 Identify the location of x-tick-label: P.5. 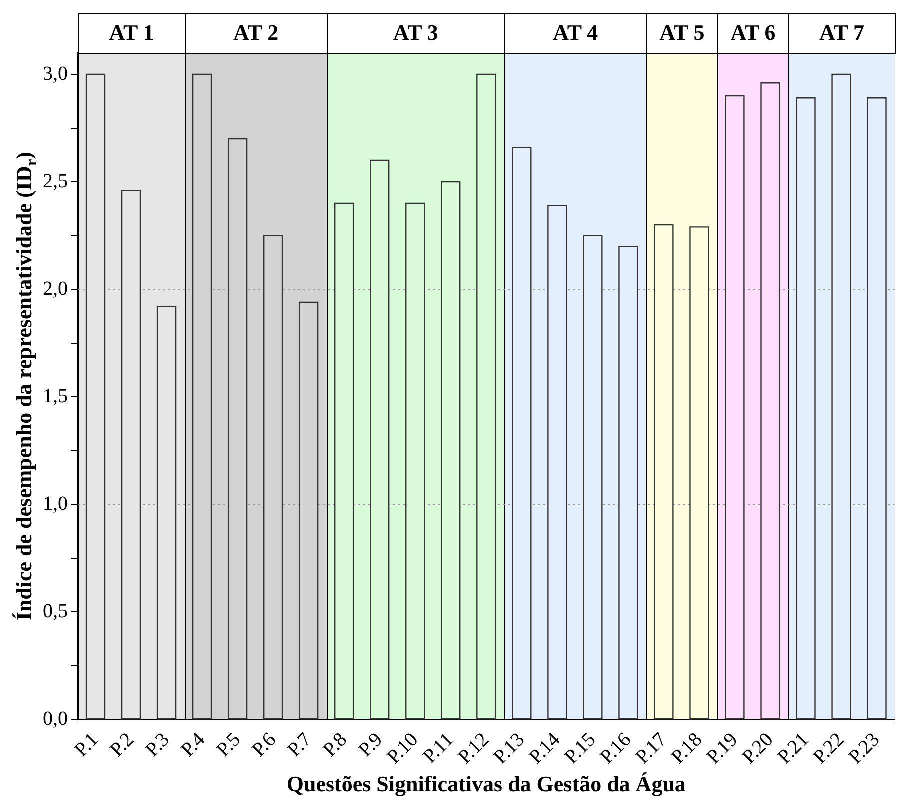
(229, 745).